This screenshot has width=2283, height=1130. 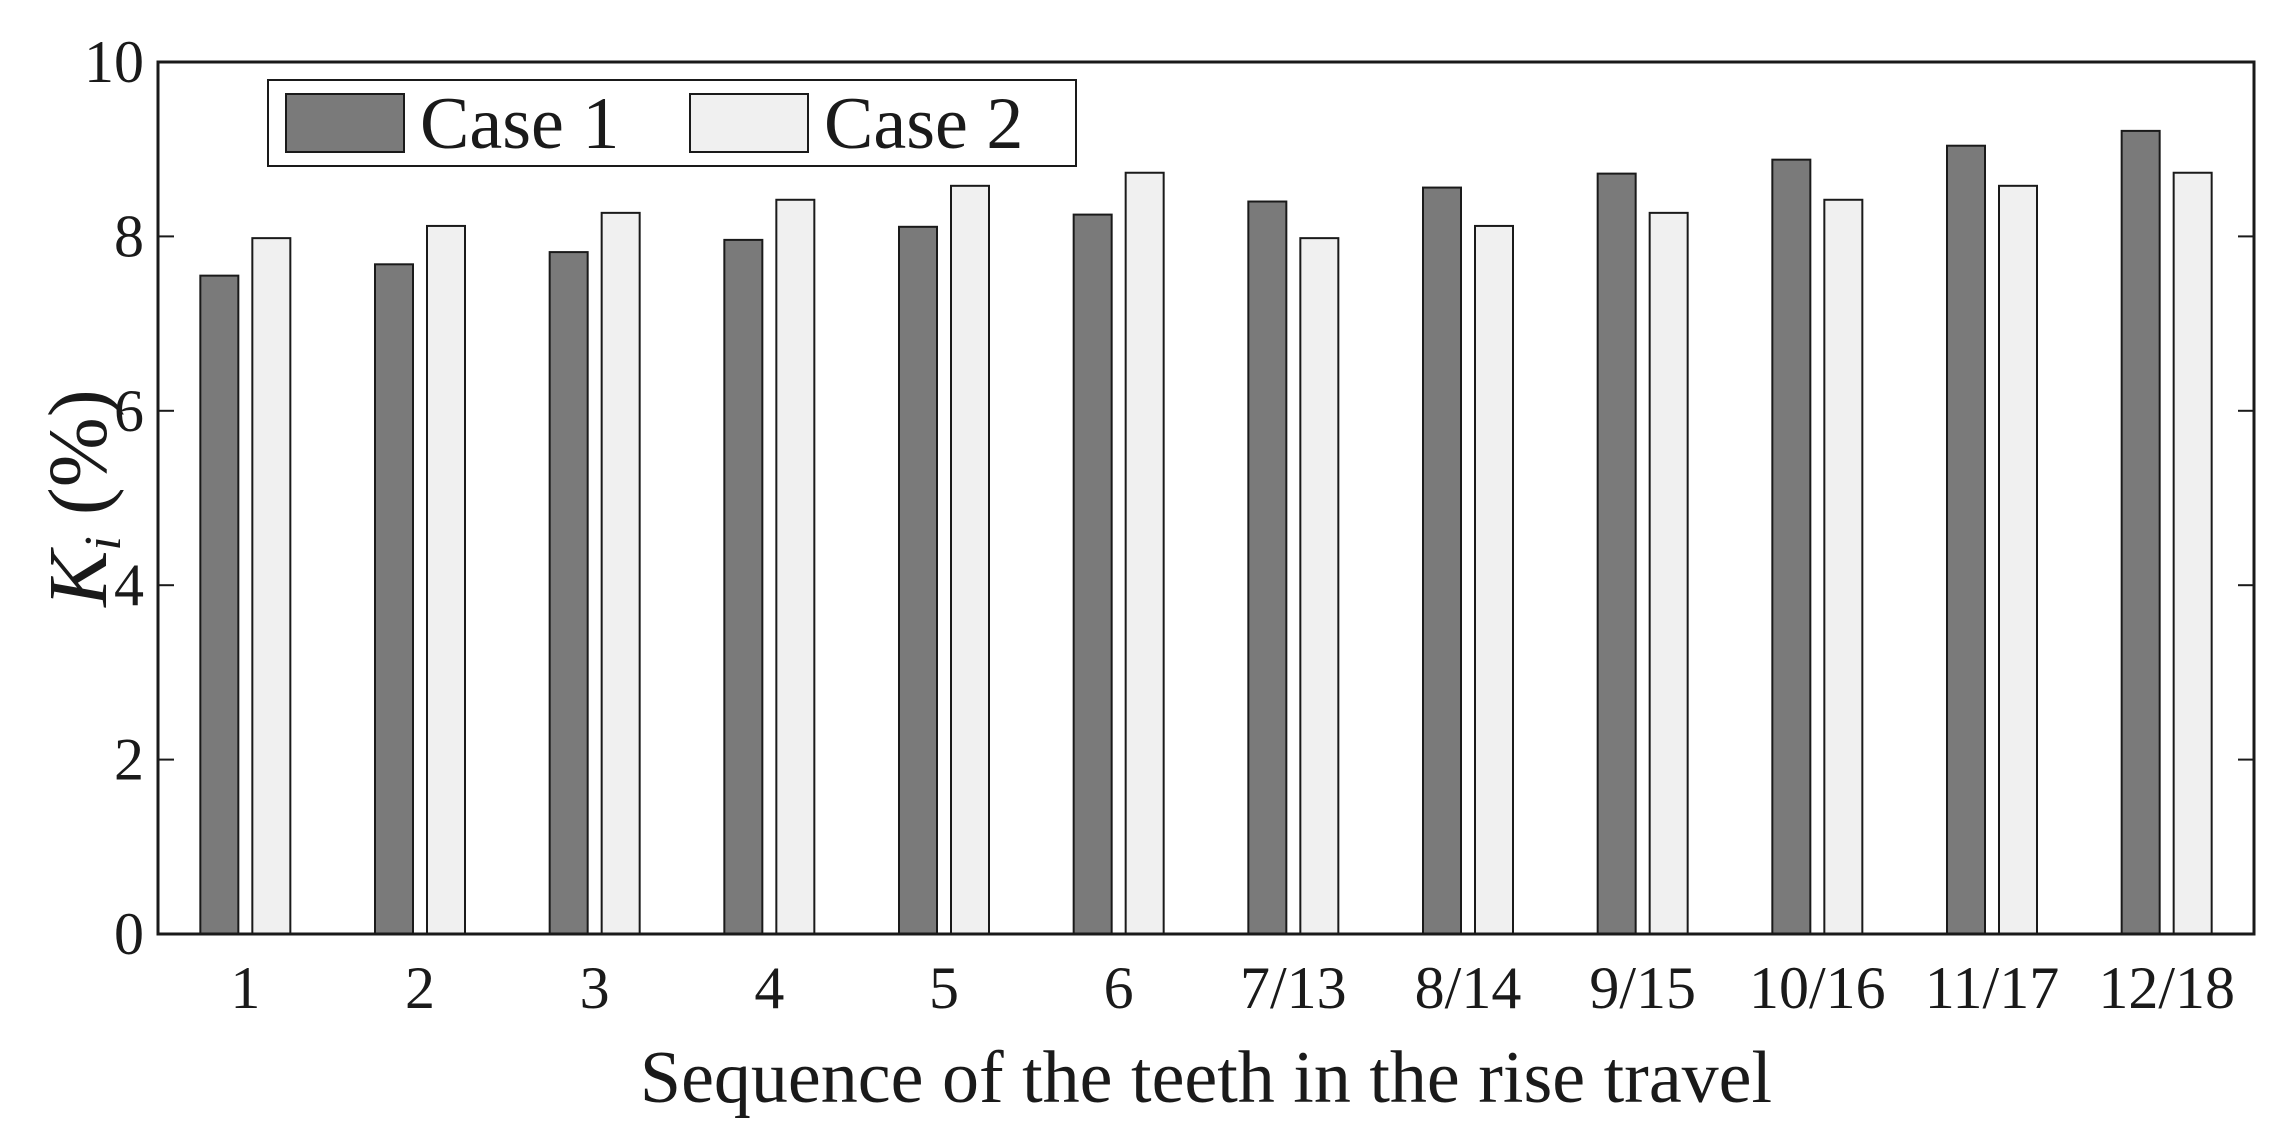 What do you see at coordinates (595, 988) in the screenshot?
I see `x-tick-label: 3` at bounding box center [595, 988].